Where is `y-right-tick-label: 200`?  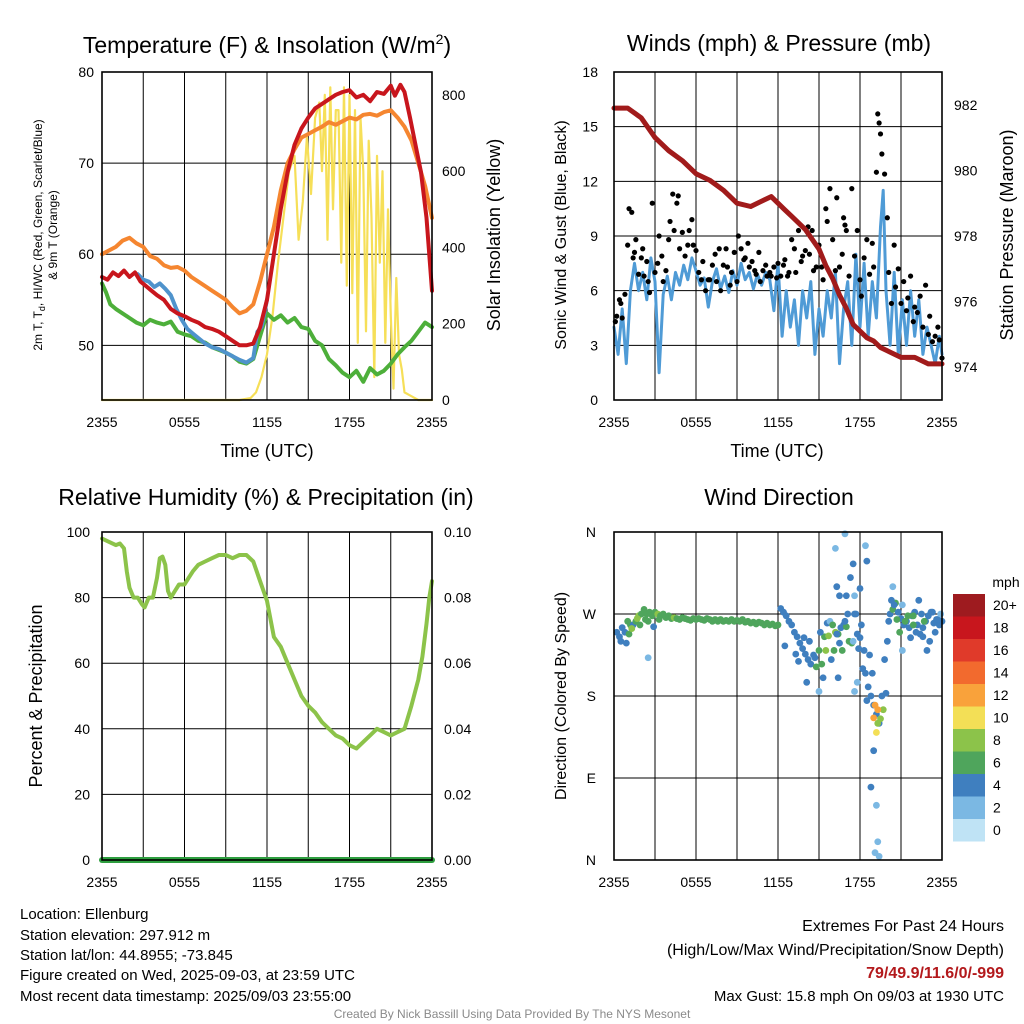
y-right-tick-label: 200 is located at coordinates (454, 324).